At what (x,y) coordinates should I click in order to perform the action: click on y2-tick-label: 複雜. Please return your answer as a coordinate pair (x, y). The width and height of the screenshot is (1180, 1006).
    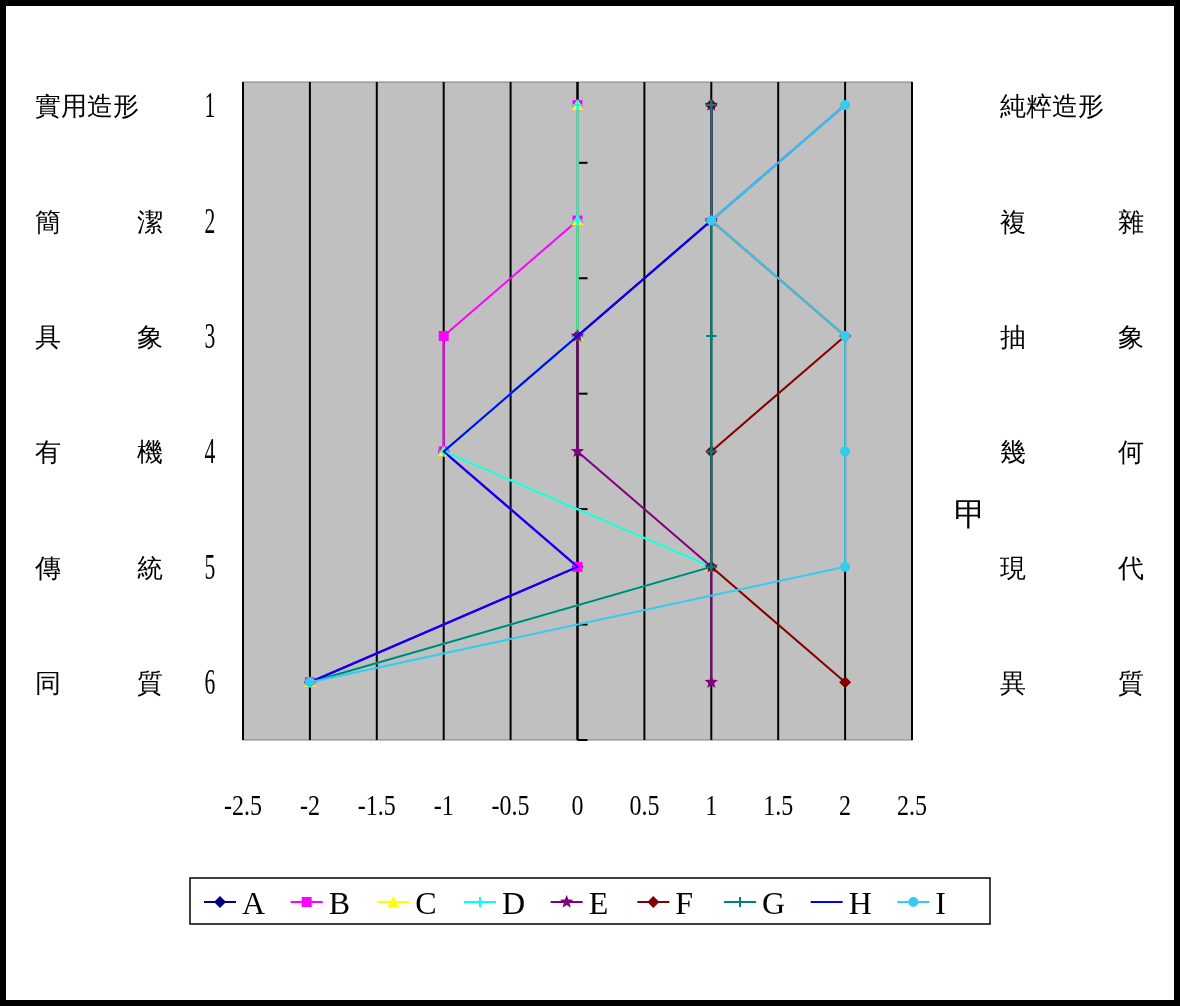
    Looking at the image, I should click on (1072, 221).